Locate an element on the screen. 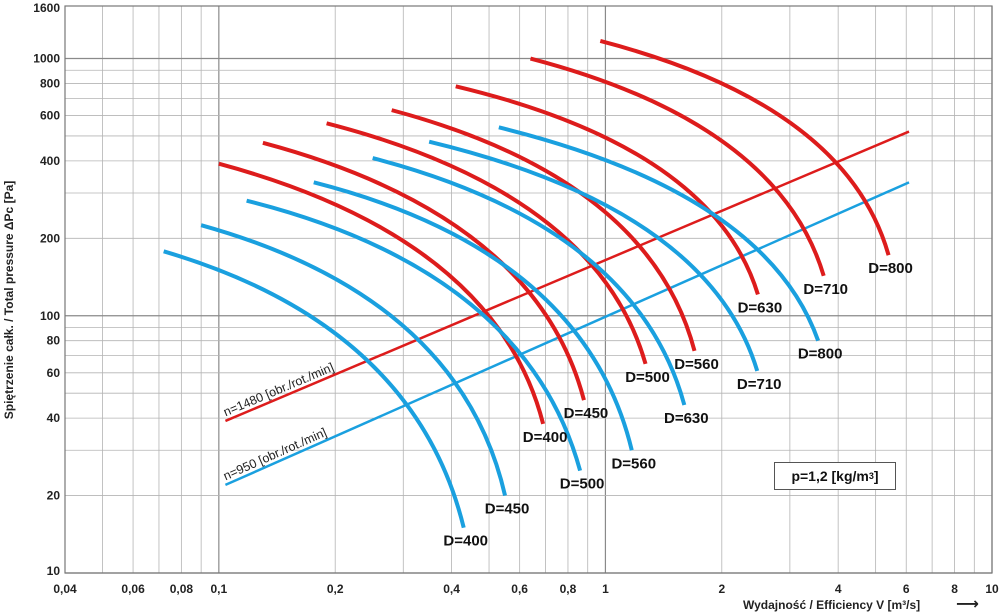  x-tick-label: 8 is located at coordinates (954, 589).